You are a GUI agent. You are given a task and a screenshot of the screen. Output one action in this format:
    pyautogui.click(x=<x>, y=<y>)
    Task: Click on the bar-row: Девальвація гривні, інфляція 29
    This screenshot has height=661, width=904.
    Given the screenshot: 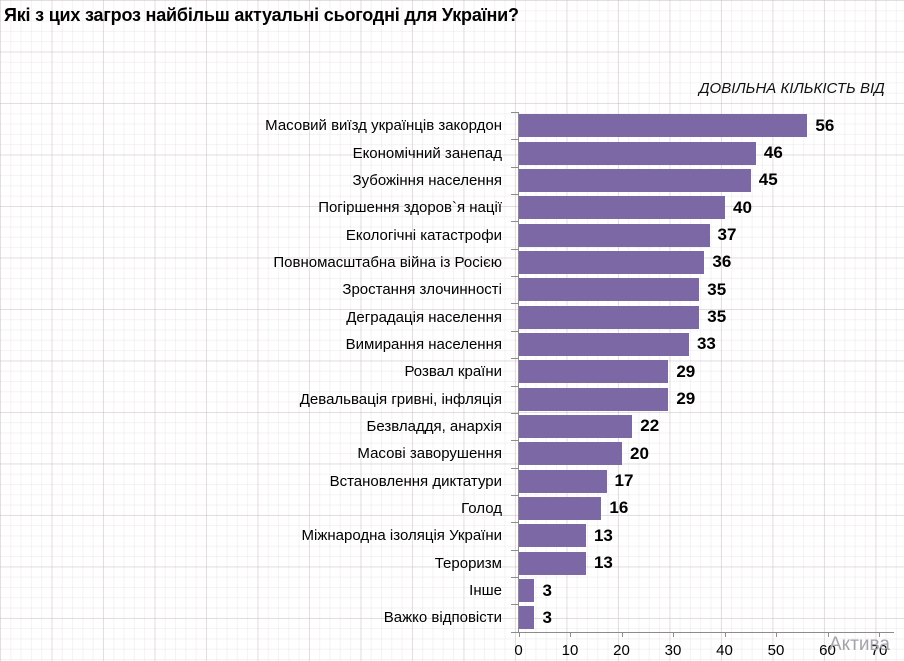 What is the action you would take?
    pyautogui.click(x=452, y=398)
    